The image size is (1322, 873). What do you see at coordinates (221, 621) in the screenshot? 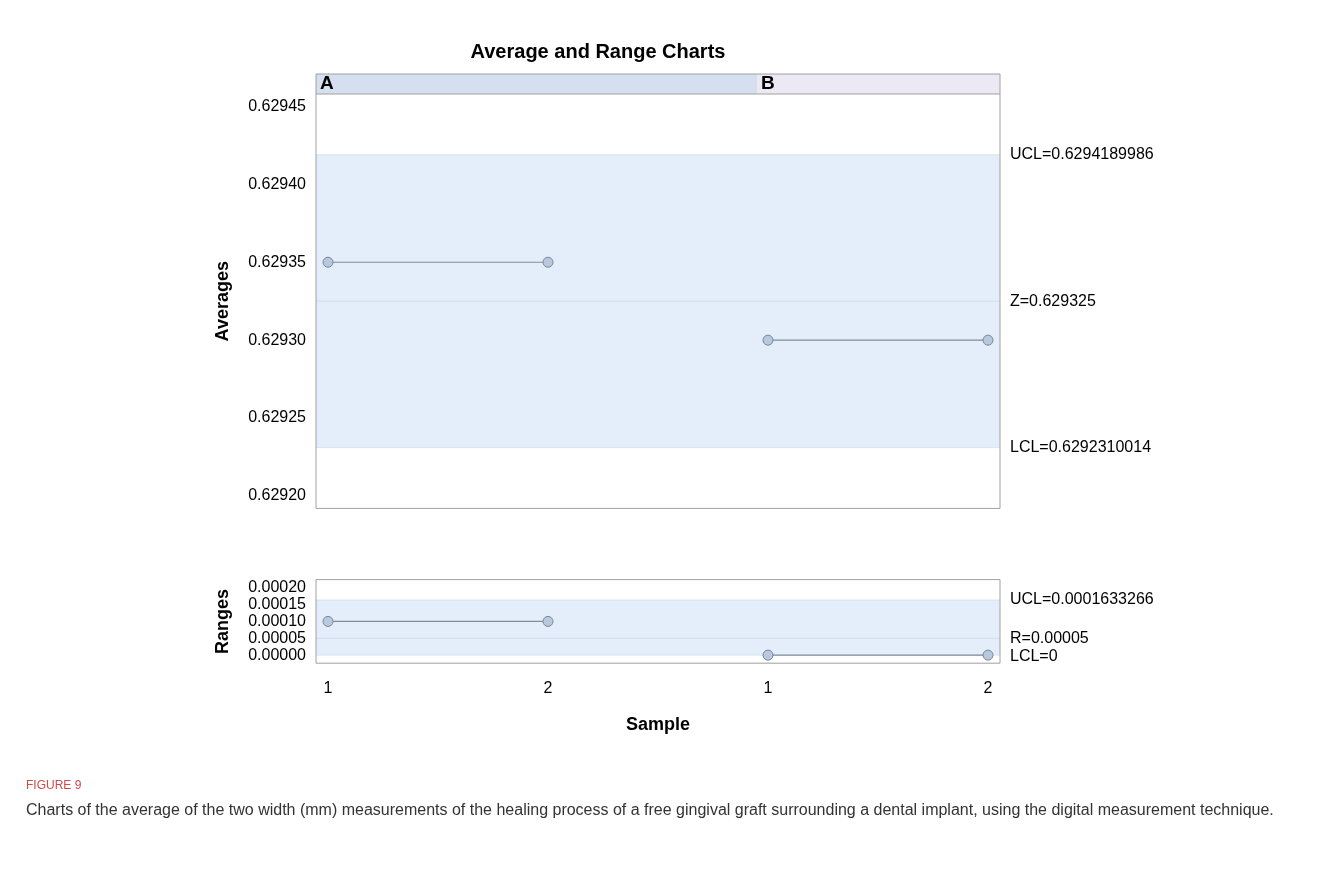
I see `y-axis-title: Ranges` at bounding box center [221, 621].